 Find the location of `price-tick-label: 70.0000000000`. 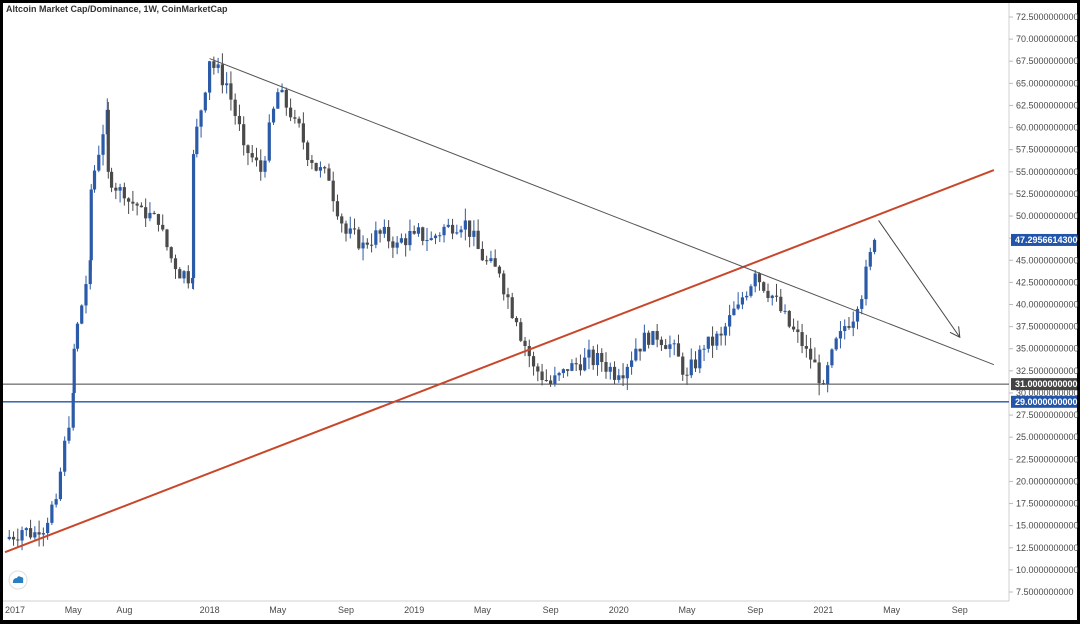

price-tick-label: 70.0000000000 is located at coordinates (1047, 39).